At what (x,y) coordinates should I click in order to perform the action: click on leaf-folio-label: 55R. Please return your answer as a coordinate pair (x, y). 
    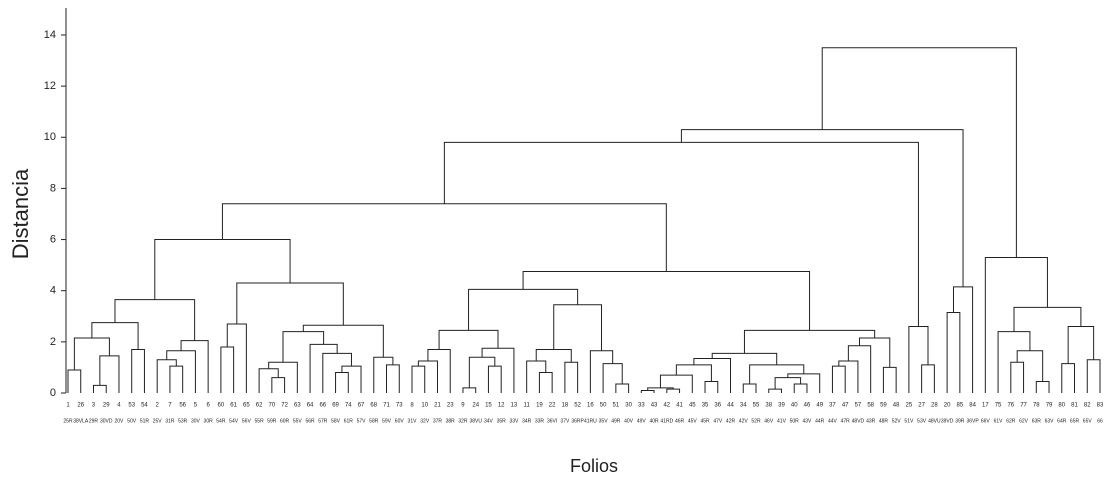
    Looking at the image, I should click on (260, 421).